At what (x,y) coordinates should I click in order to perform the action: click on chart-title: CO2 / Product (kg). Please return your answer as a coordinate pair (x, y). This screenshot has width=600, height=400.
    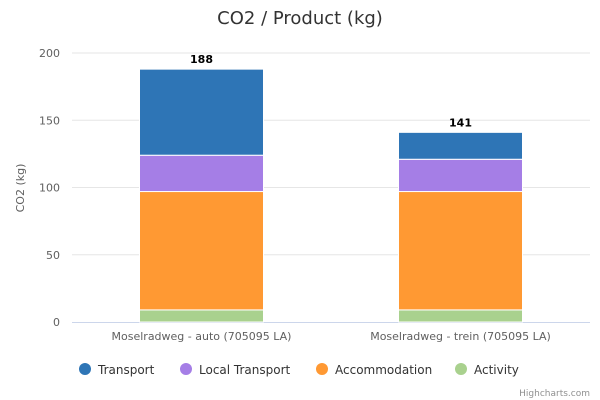
    Looking at the image, I should click on (300, 18).